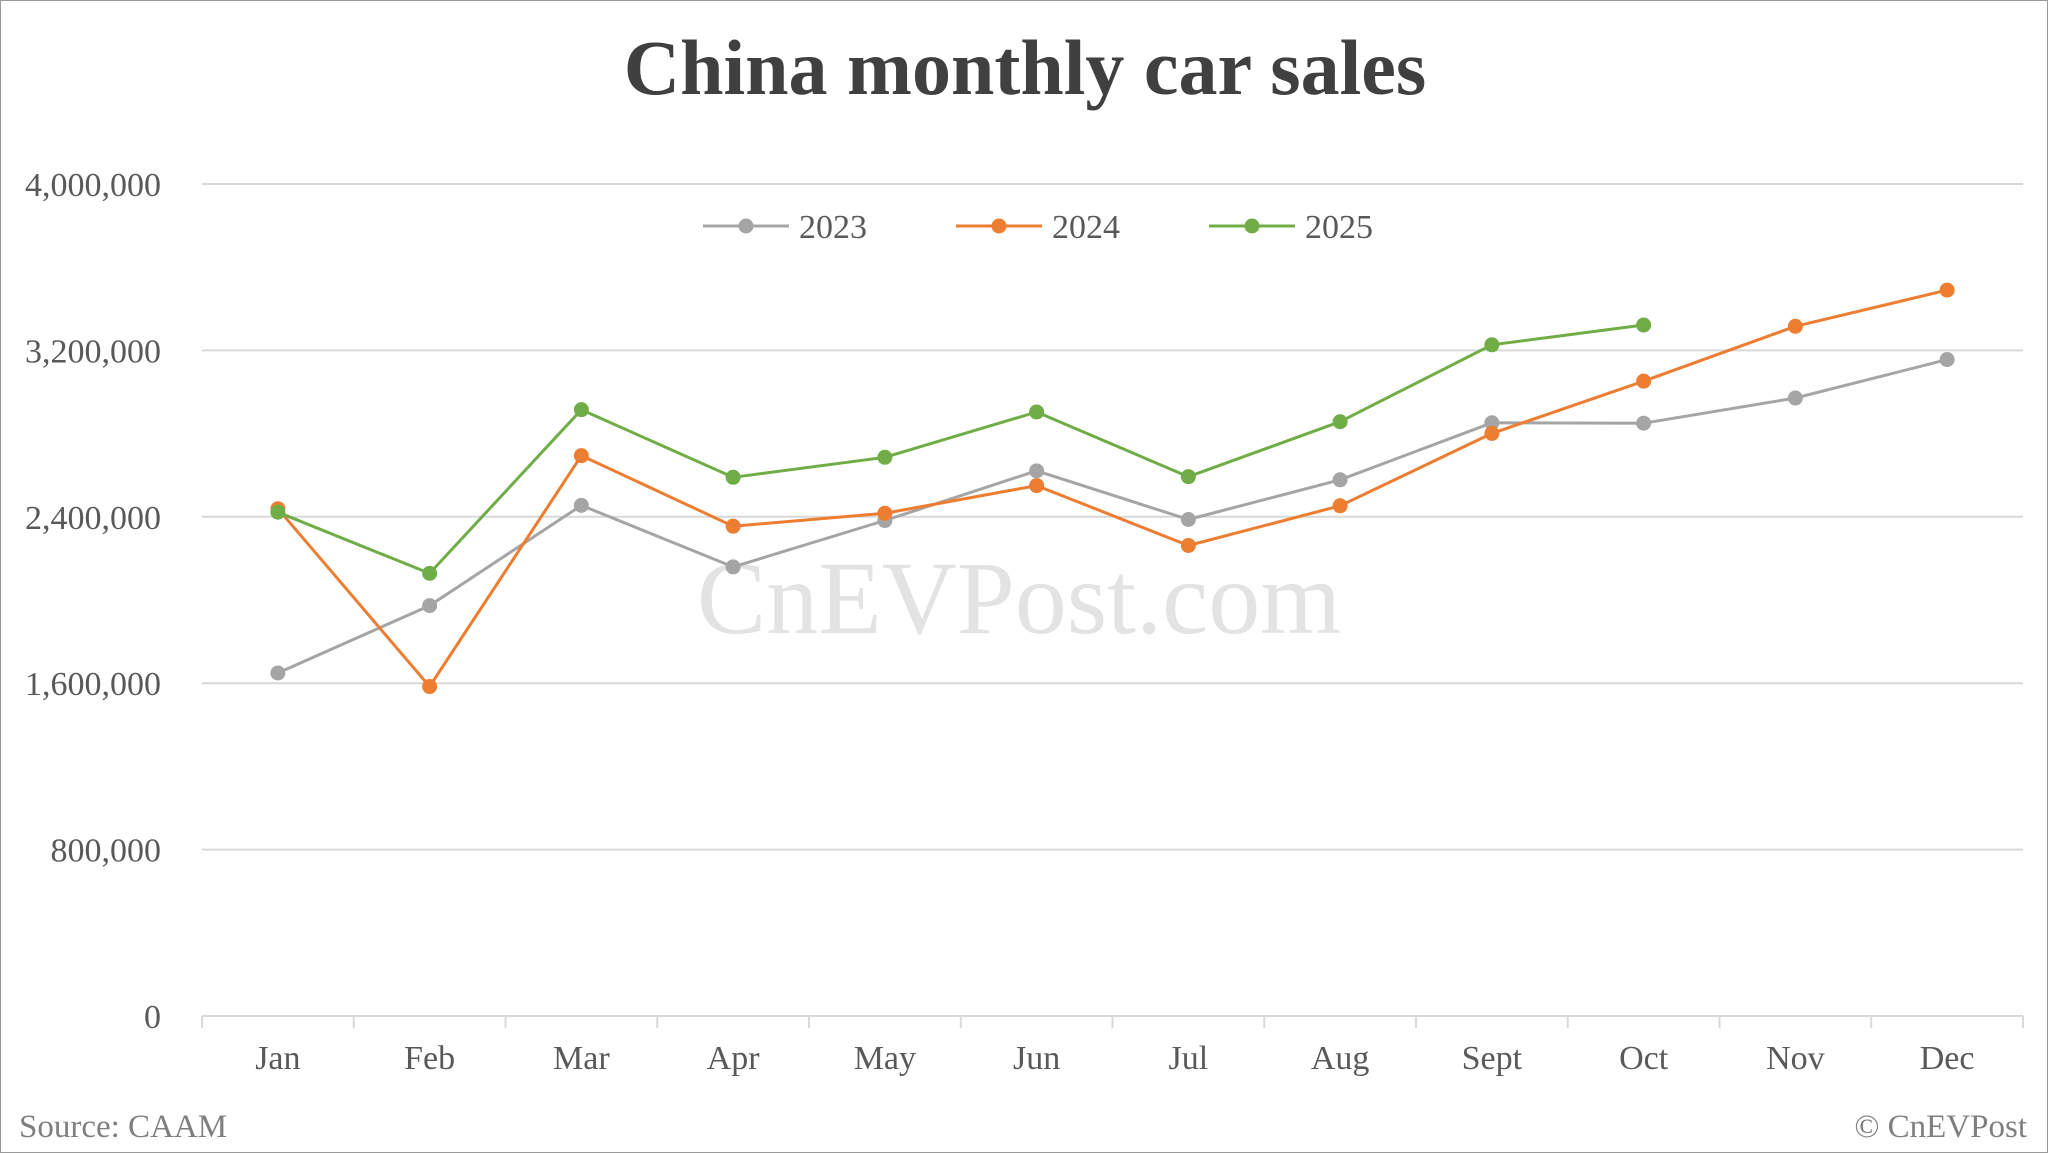  I want to click on legend-label: 2023, so click(833, 227).